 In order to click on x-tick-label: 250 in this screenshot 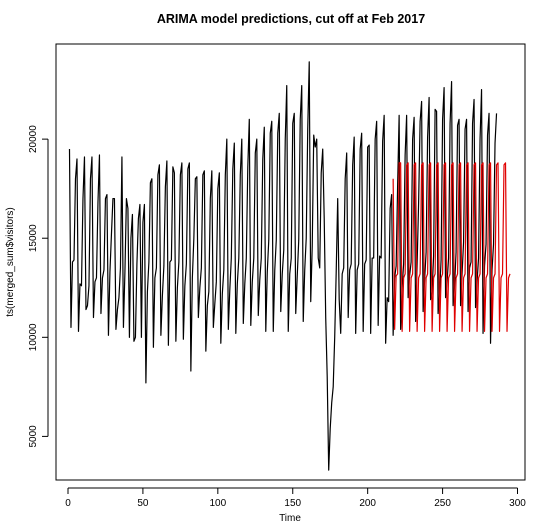, I will do `click(442, 503)`.